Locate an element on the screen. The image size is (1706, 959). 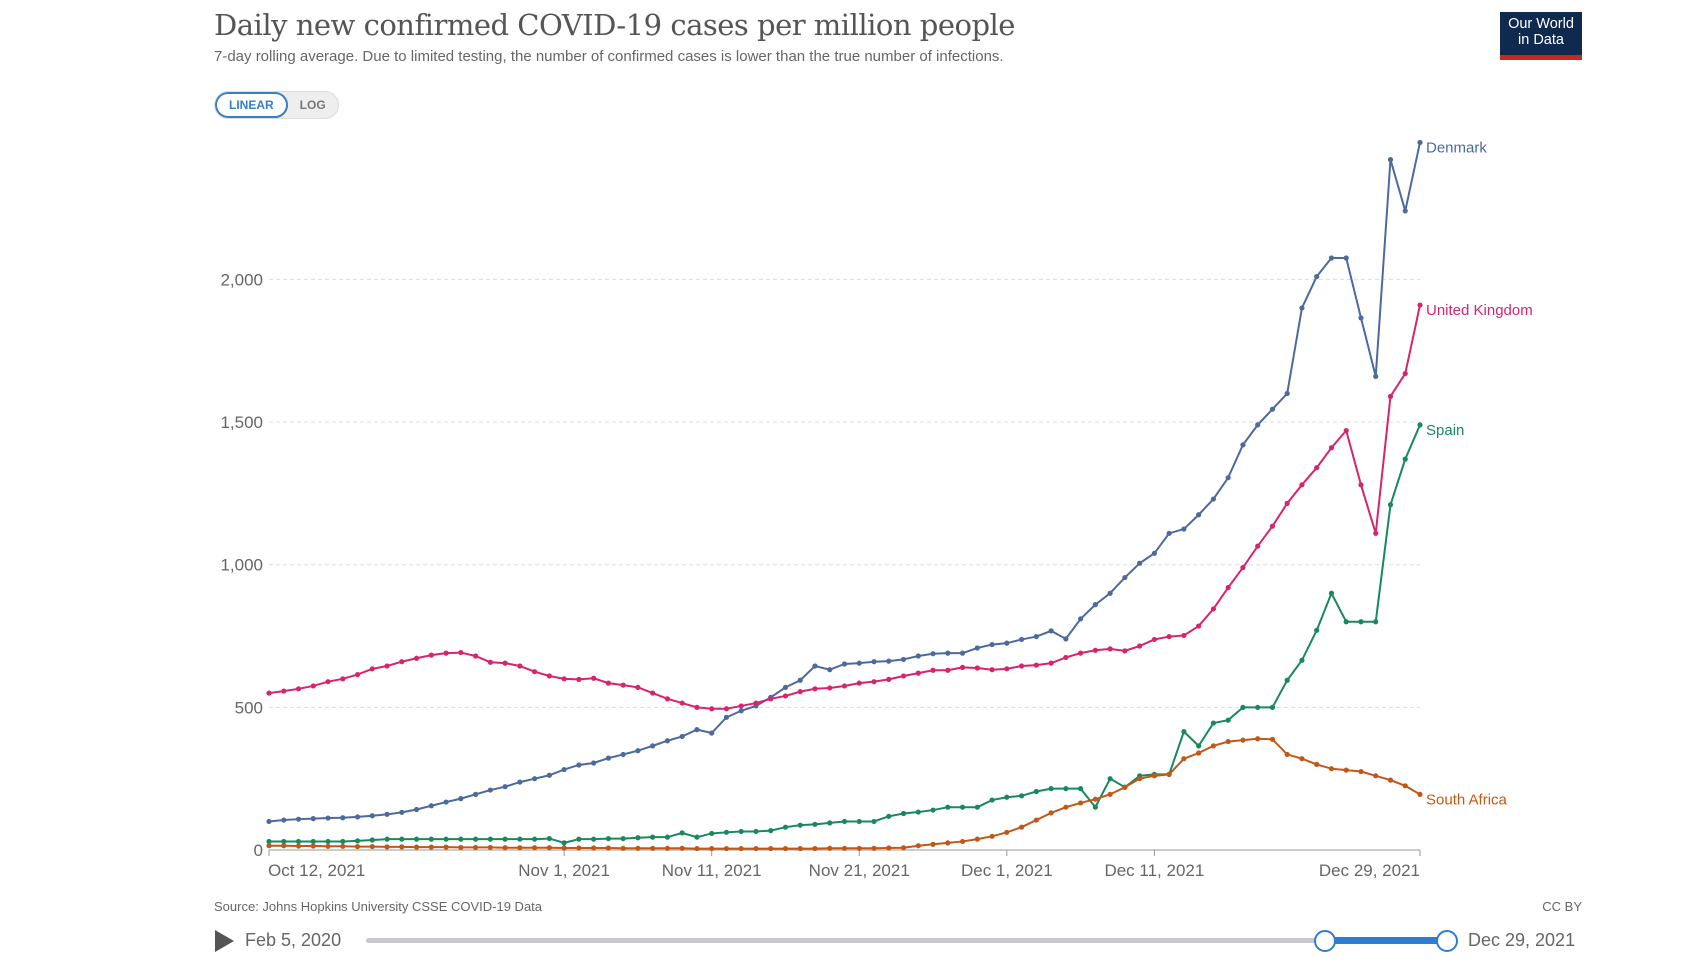
series-line-south-africa is located at coordinates (845, 793).